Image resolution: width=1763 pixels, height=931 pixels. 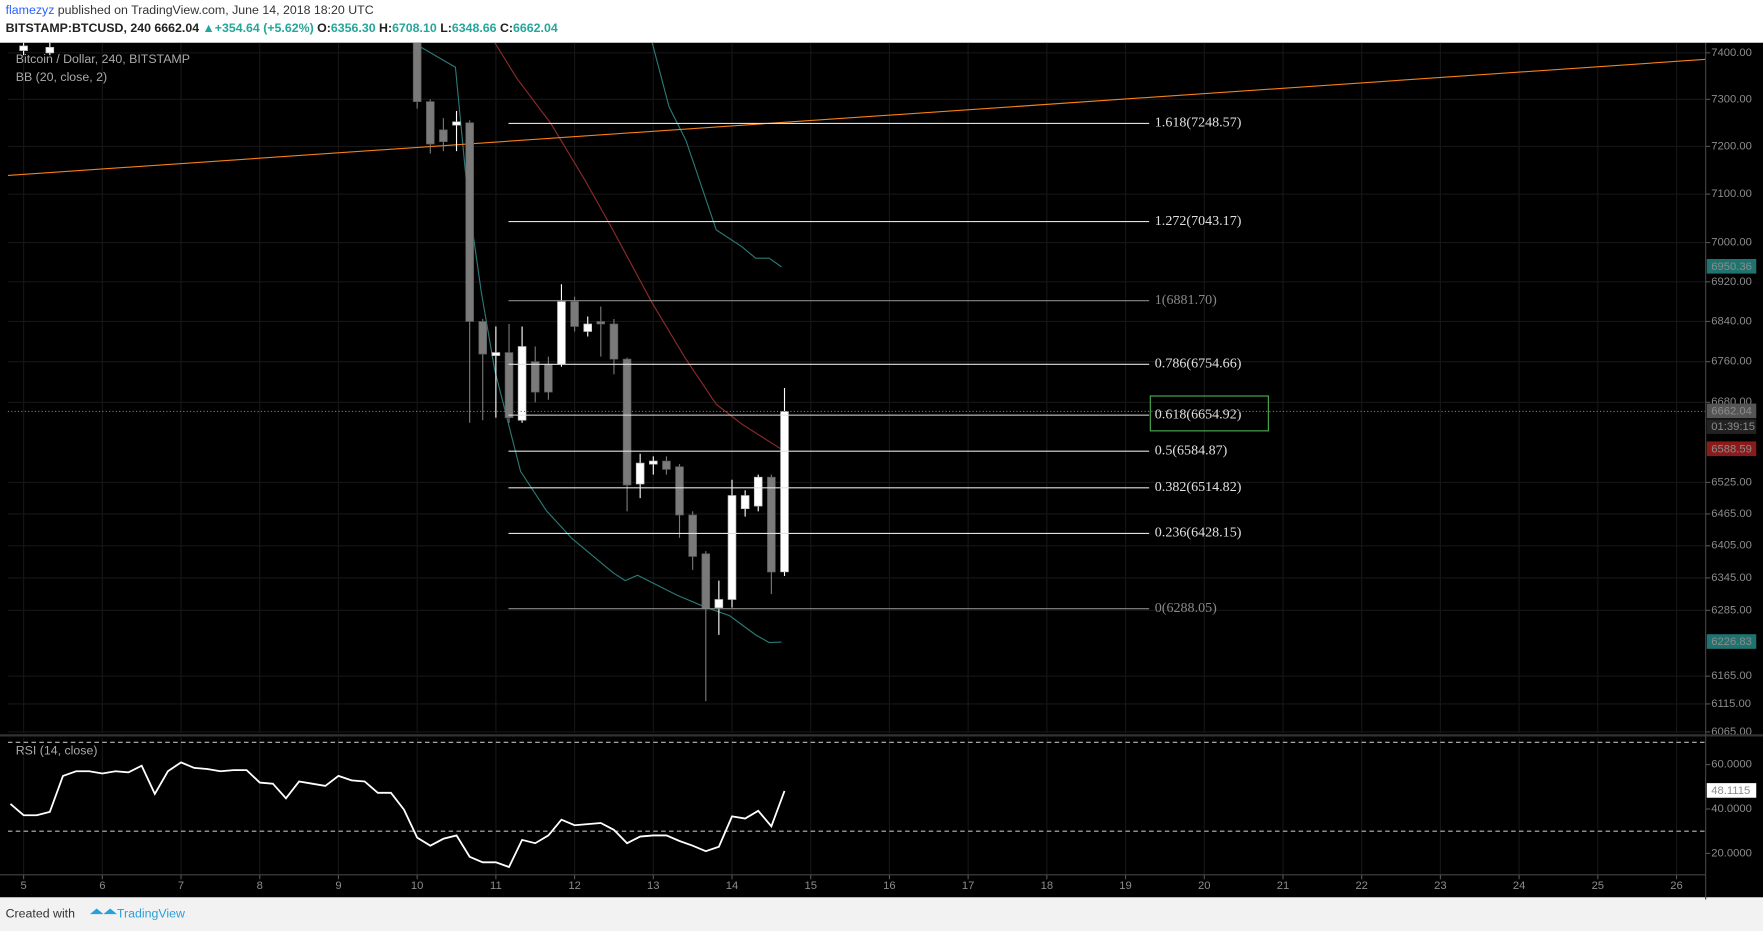 What do you see at coordinates (1731, 426) in the screenshot?
I see `countdown-bg` at bounding box center [1731, 426].